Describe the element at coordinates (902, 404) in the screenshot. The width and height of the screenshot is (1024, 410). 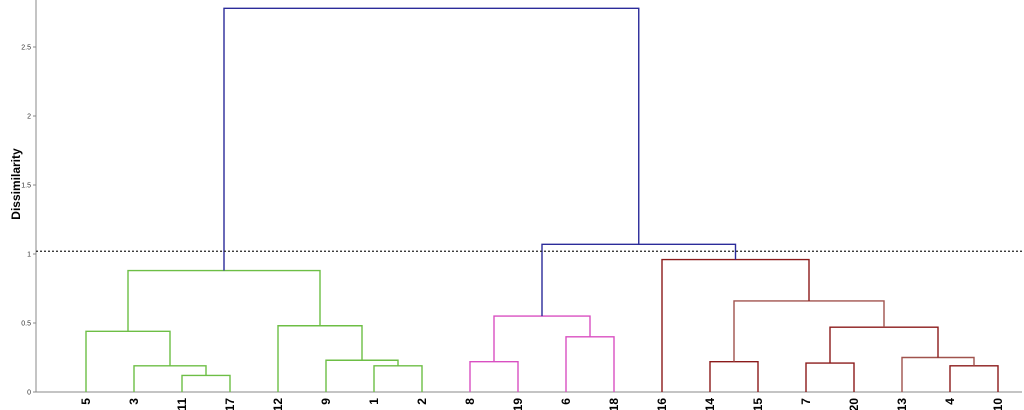
I see `x-tick-label: 13` at that location.